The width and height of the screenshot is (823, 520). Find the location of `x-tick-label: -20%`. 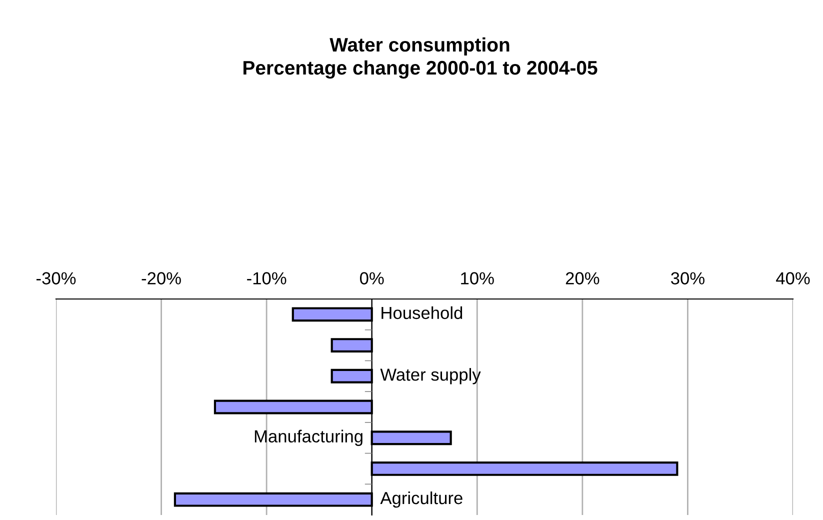

x-tick-label: -20% is located at coordinates (161, 278).